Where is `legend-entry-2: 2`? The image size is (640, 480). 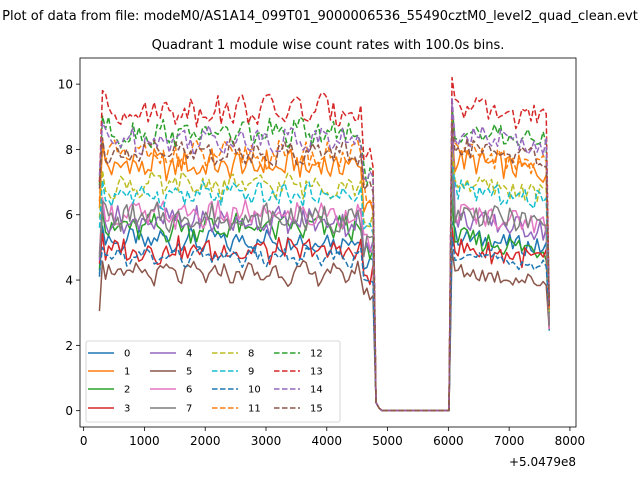
legend-entry-2: 2 is located at coordinates (109, 390).